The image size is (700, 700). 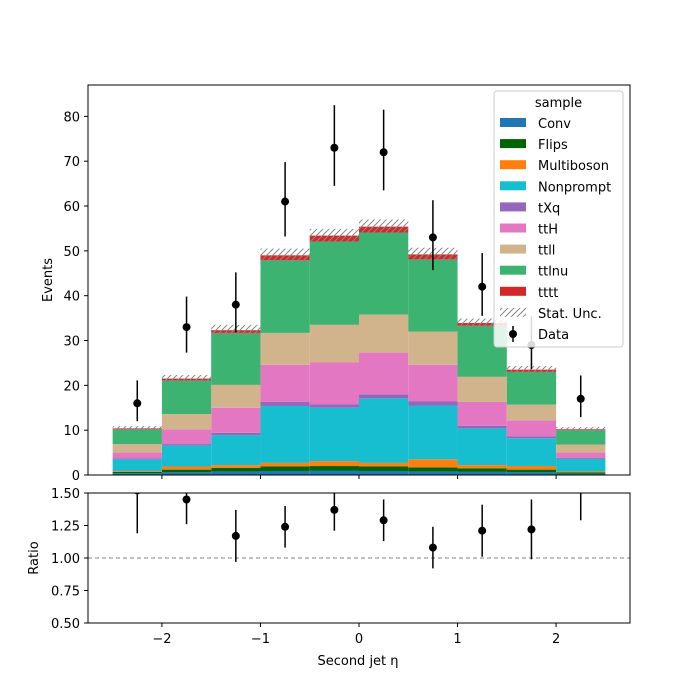 What do you see at coordinates (359, 435) in the screenshot?
I see `series-nonprompt` at bounding box center [359, 435].